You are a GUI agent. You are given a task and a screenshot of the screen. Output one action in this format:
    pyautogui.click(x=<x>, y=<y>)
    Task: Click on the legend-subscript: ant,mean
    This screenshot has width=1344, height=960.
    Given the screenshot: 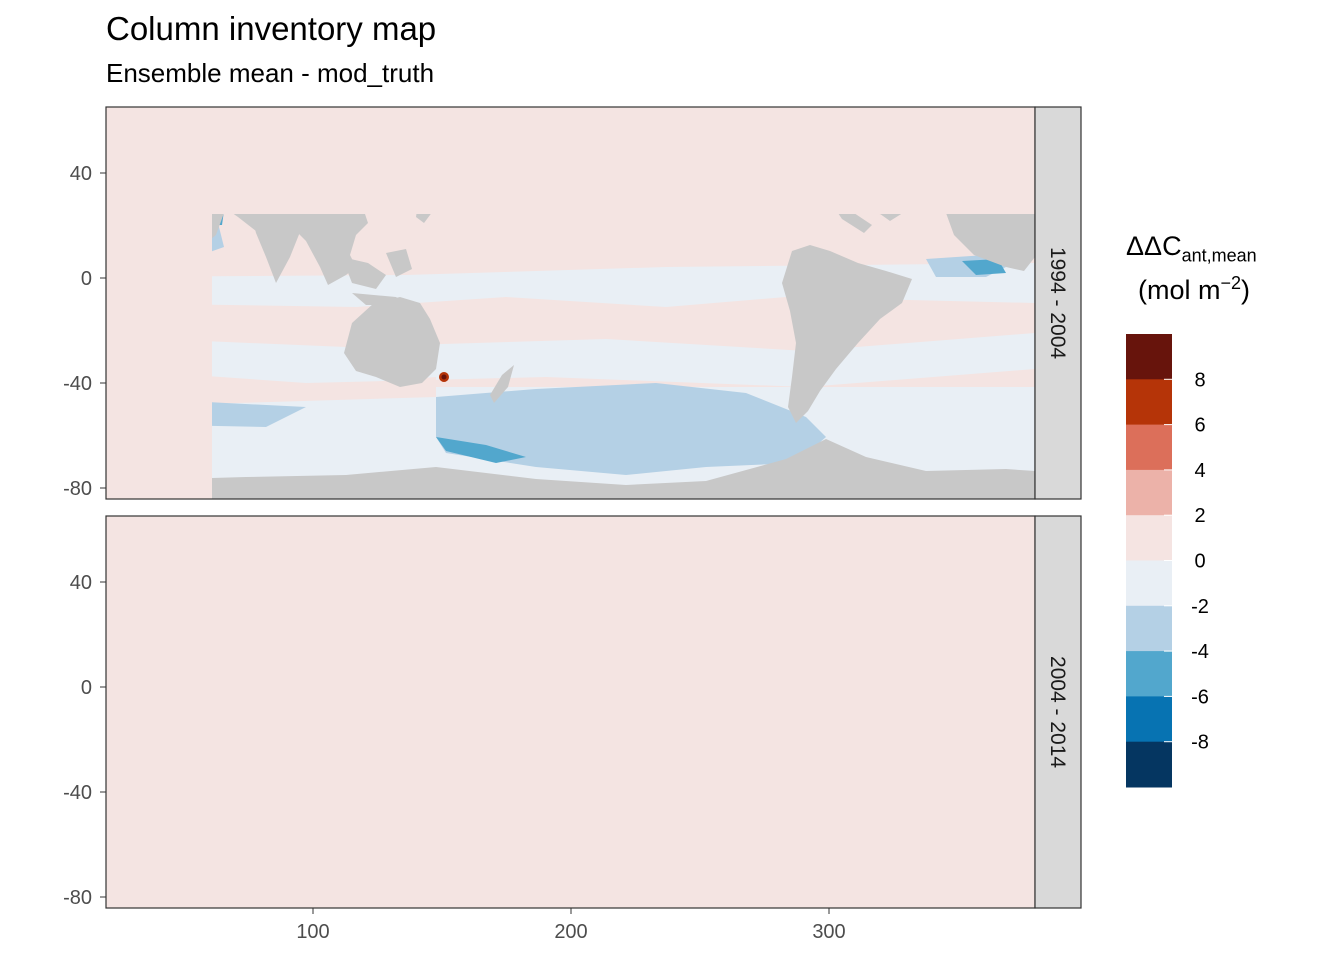 What is the action you would take?
    pyautogui.click(x=1219, y=255)
    